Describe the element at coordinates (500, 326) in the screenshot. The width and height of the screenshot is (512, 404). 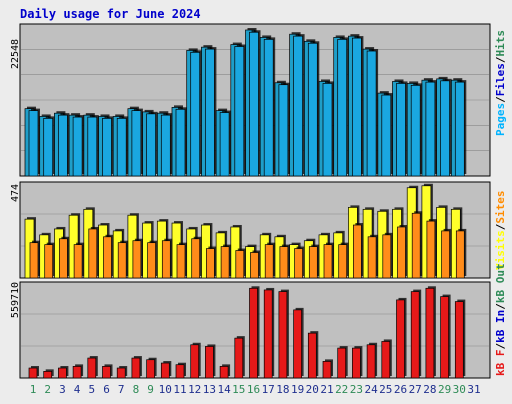
I see `legend-item: kB In` at that location.